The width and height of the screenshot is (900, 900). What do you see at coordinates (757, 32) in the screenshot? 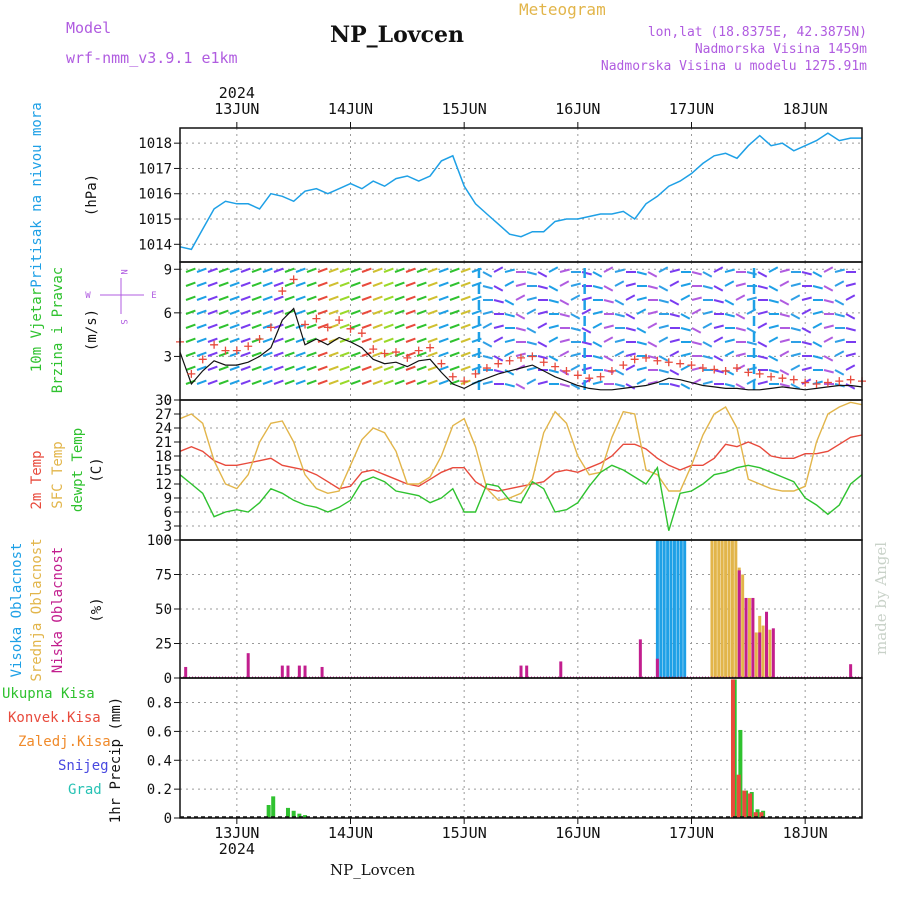
I see `lonlat-text: lon,lat (18.8375E, 42.3875N)` at bounding box center [757, 32].